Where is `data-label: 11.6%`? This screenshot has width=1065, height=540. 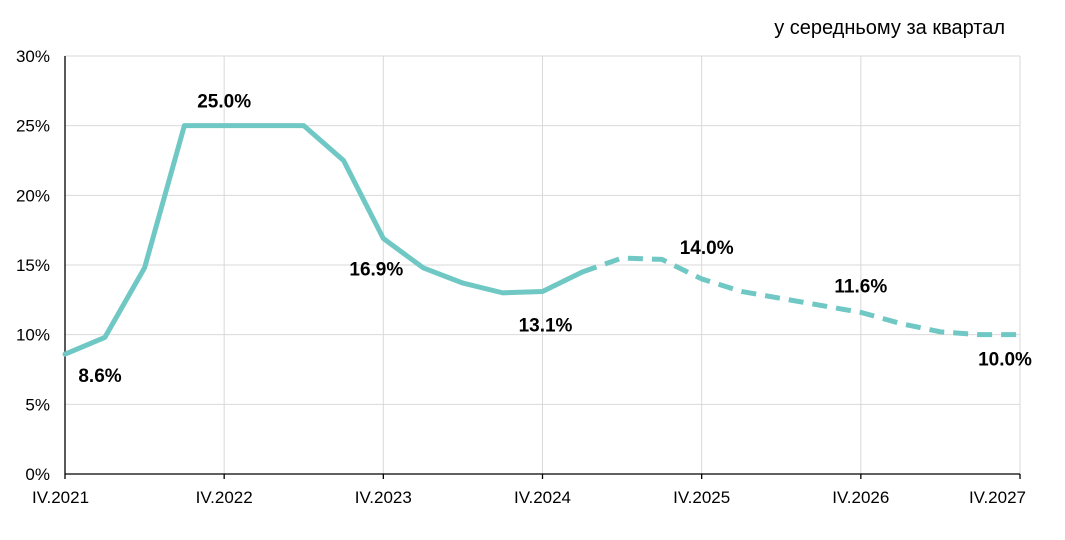 data-label: 11.6% is located at coordinates (860, 286).